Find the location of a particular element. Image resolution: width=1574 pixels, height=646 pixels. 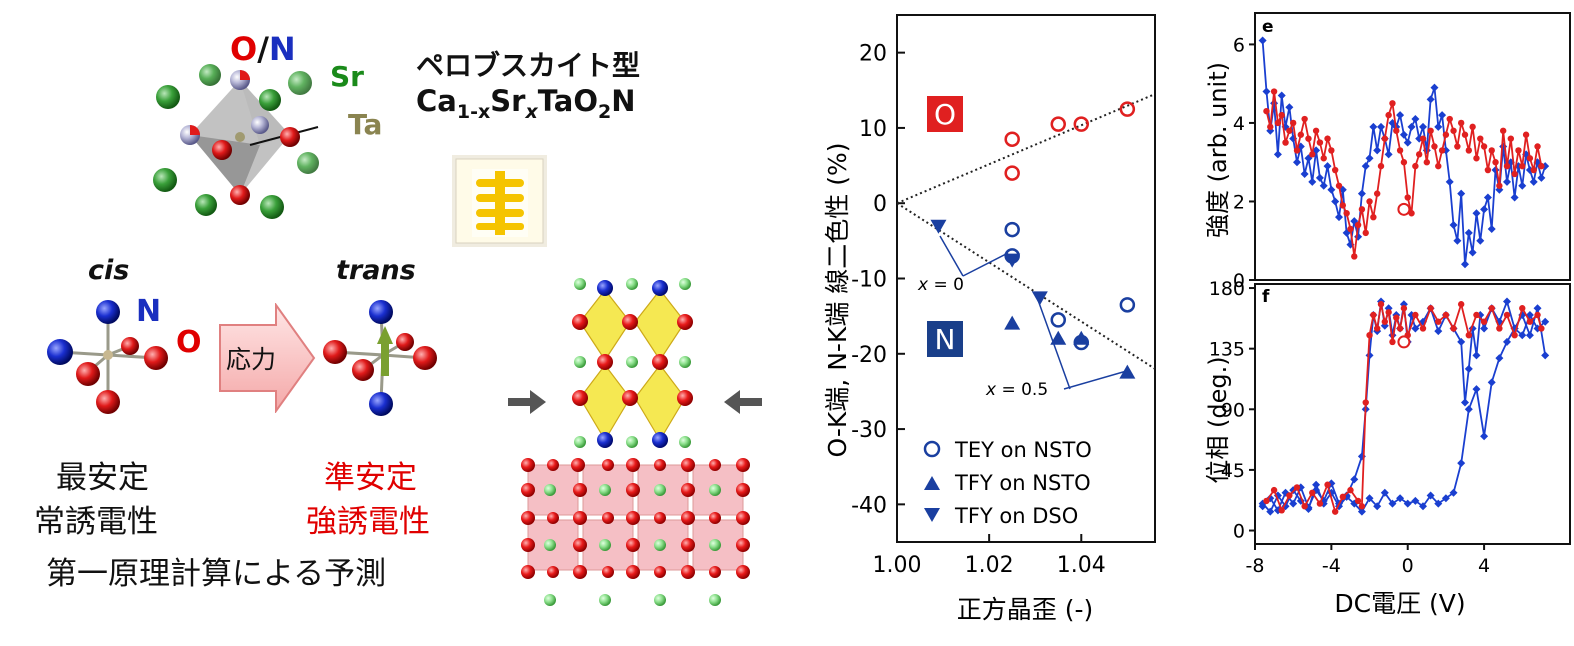

legend-tey: TEY on NSTO is located at coordinates (1023, 450).